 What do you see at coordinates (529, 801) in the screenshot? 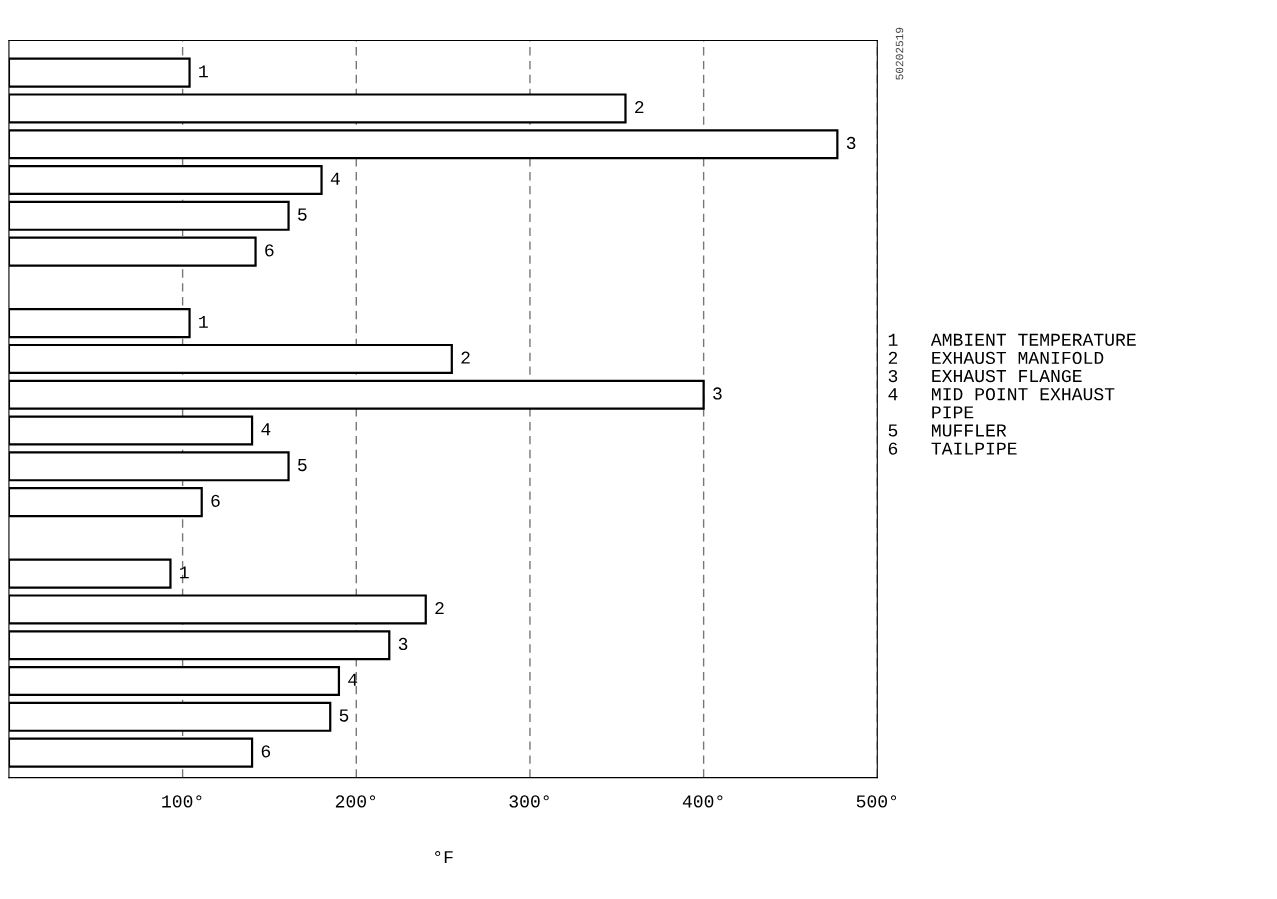
I see `x-tick-label: 300°` at bounding box center [529, 801].